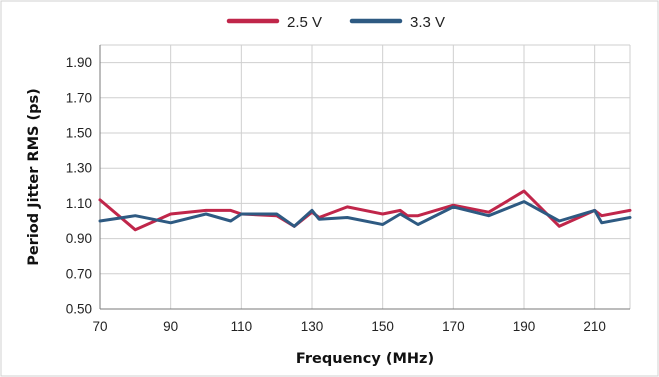 Image resolution: width=659 pixels, height=377 pixels. Describe the element at coordinates (79, 238) in the screenshot. I see `y-tick-label: 0.90` at that location.